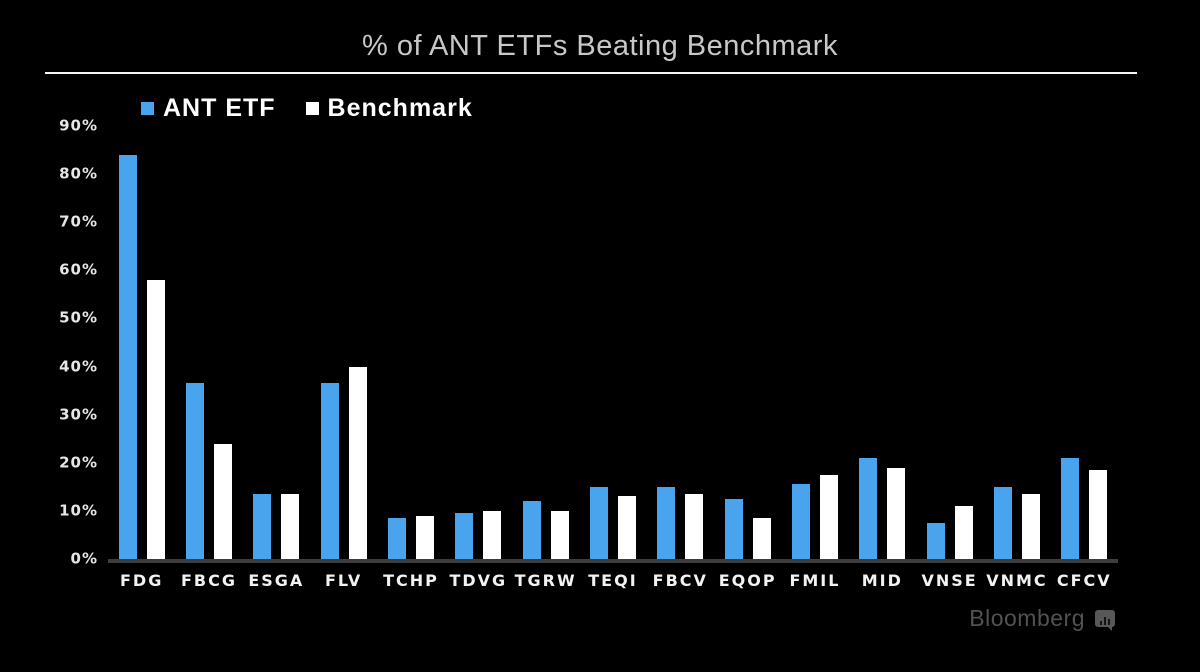 The image size is (1200, 672). What do you see at coordinates (613, 561) in the screenshot?
I see `x-axis-line` at bounding box center [613, 561].